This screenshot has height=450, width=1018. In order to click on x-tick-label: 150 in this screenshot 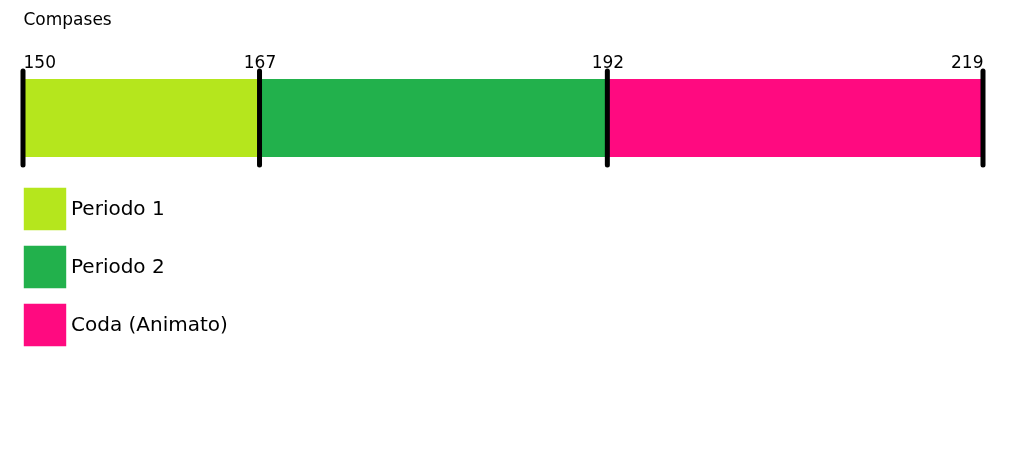, I will do `click(39, 61)`.